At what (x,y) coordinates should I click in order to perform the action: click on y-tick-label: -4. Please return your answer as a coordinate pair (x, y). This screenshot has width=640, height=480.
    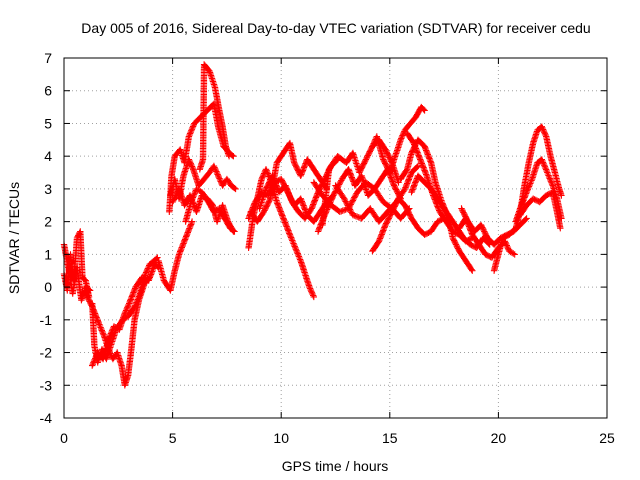
    Looking at the image, I should click on (46, 418).